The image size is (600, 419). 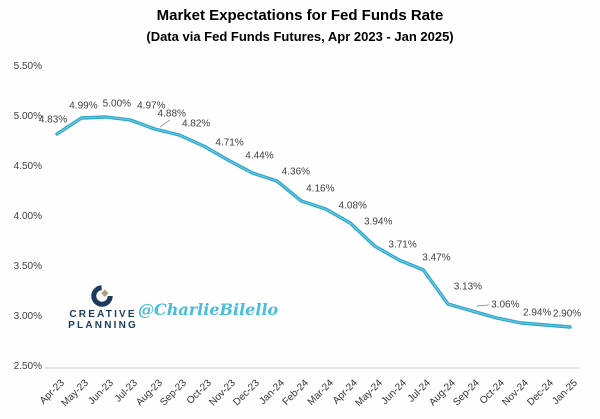 What do you see at coordinates (171, 114) in the screenshot?
I see `data-label: 4.88%` at bounding box center [171, 114].